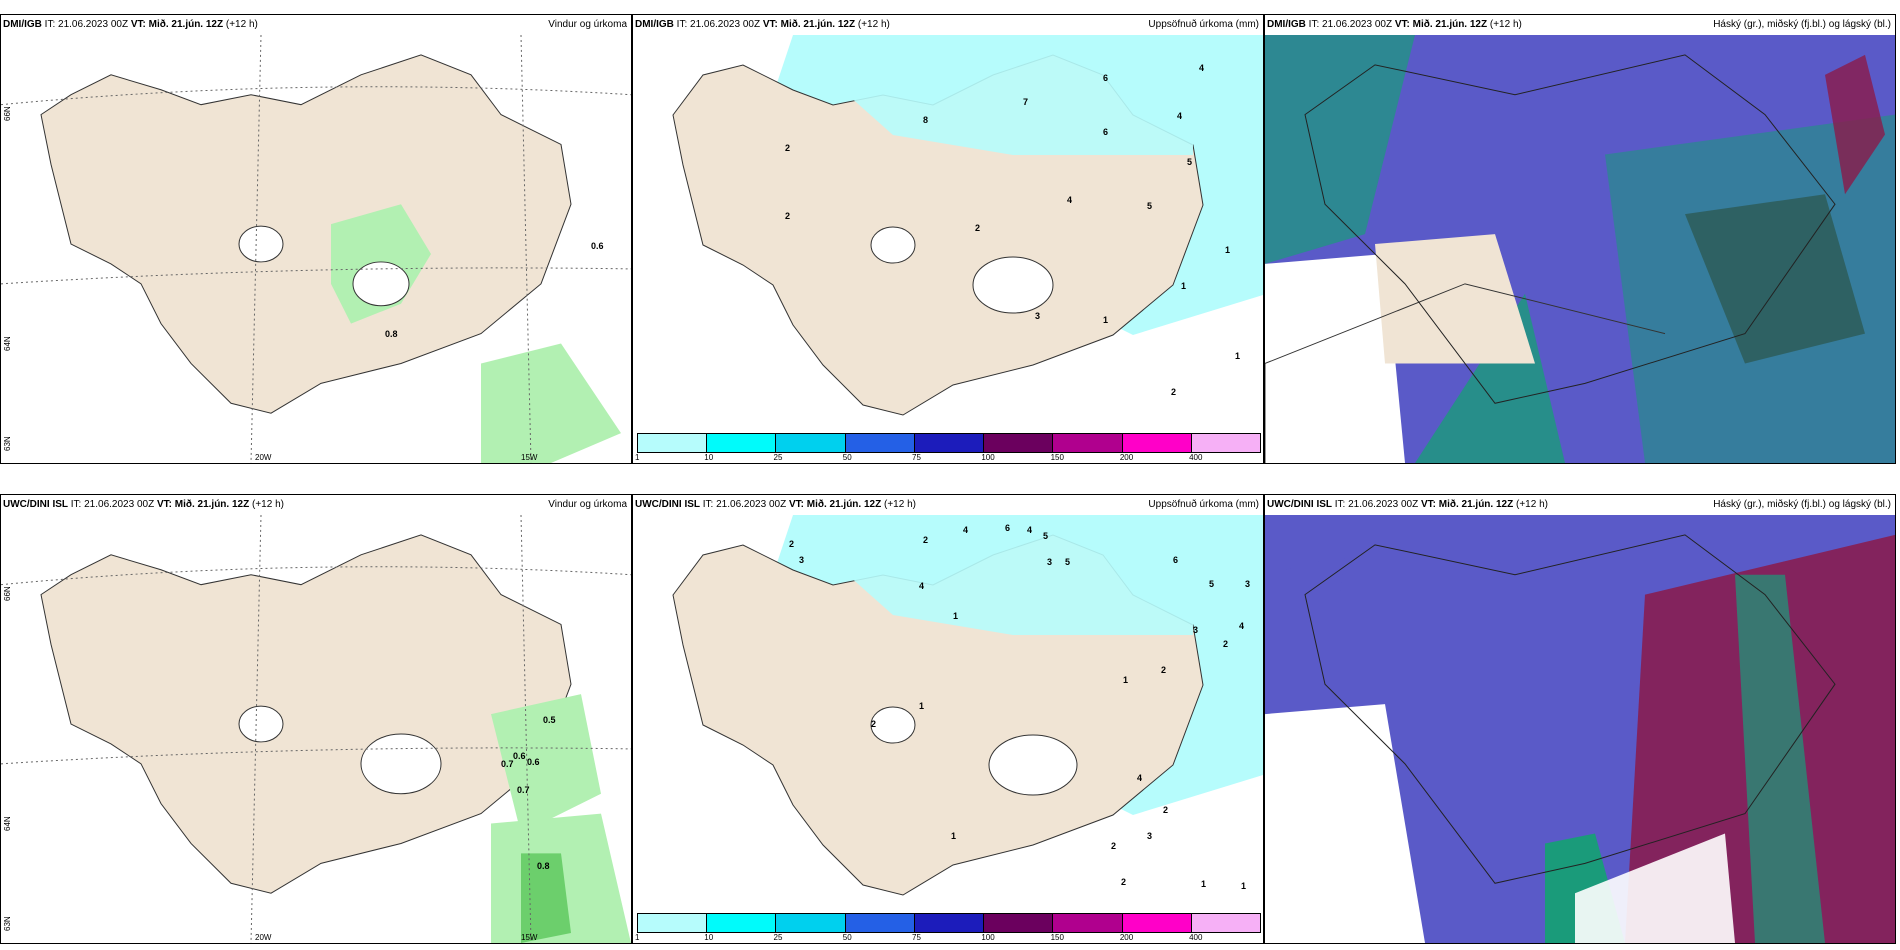 The width and height of the screenshot is (1900, 950). I want to click on colorbar-tick: 400, so click(1196, 457).